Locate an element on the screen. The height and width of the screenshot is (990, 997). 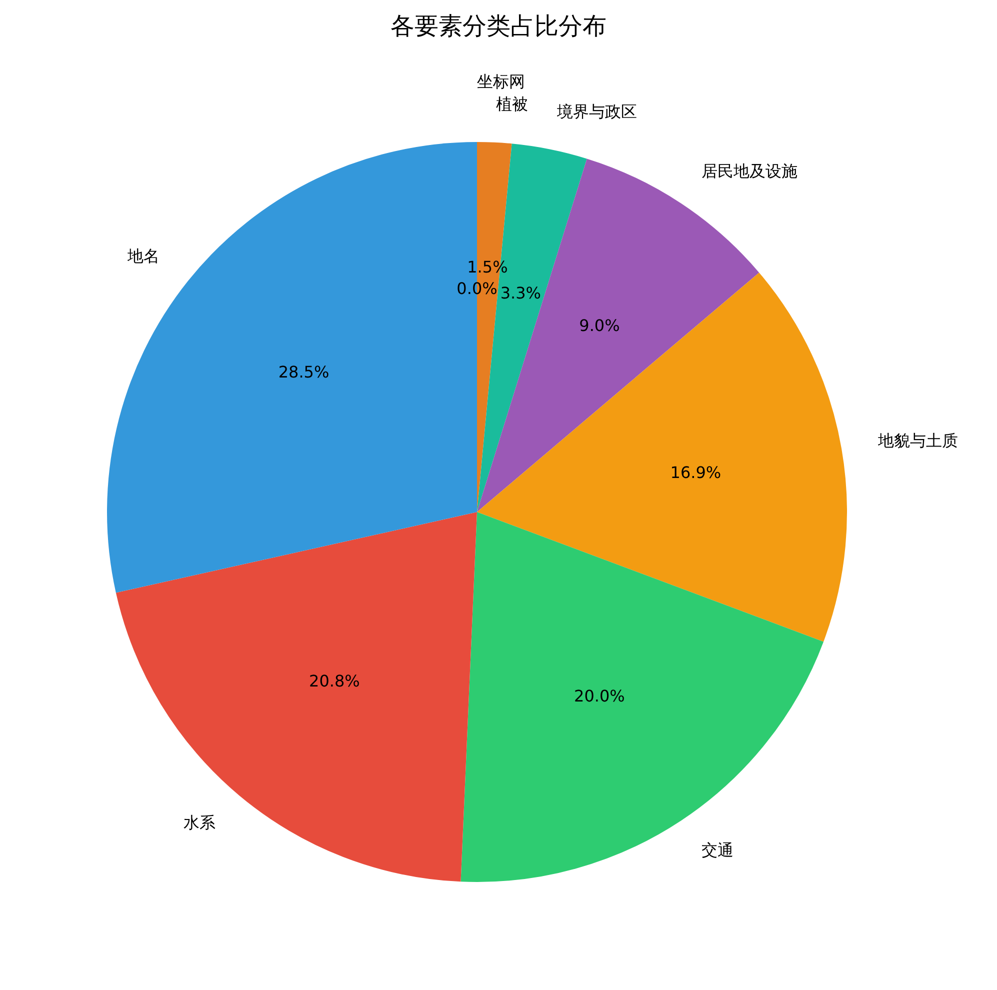
slice-label: 水系 is located at coordinates (200, 822).